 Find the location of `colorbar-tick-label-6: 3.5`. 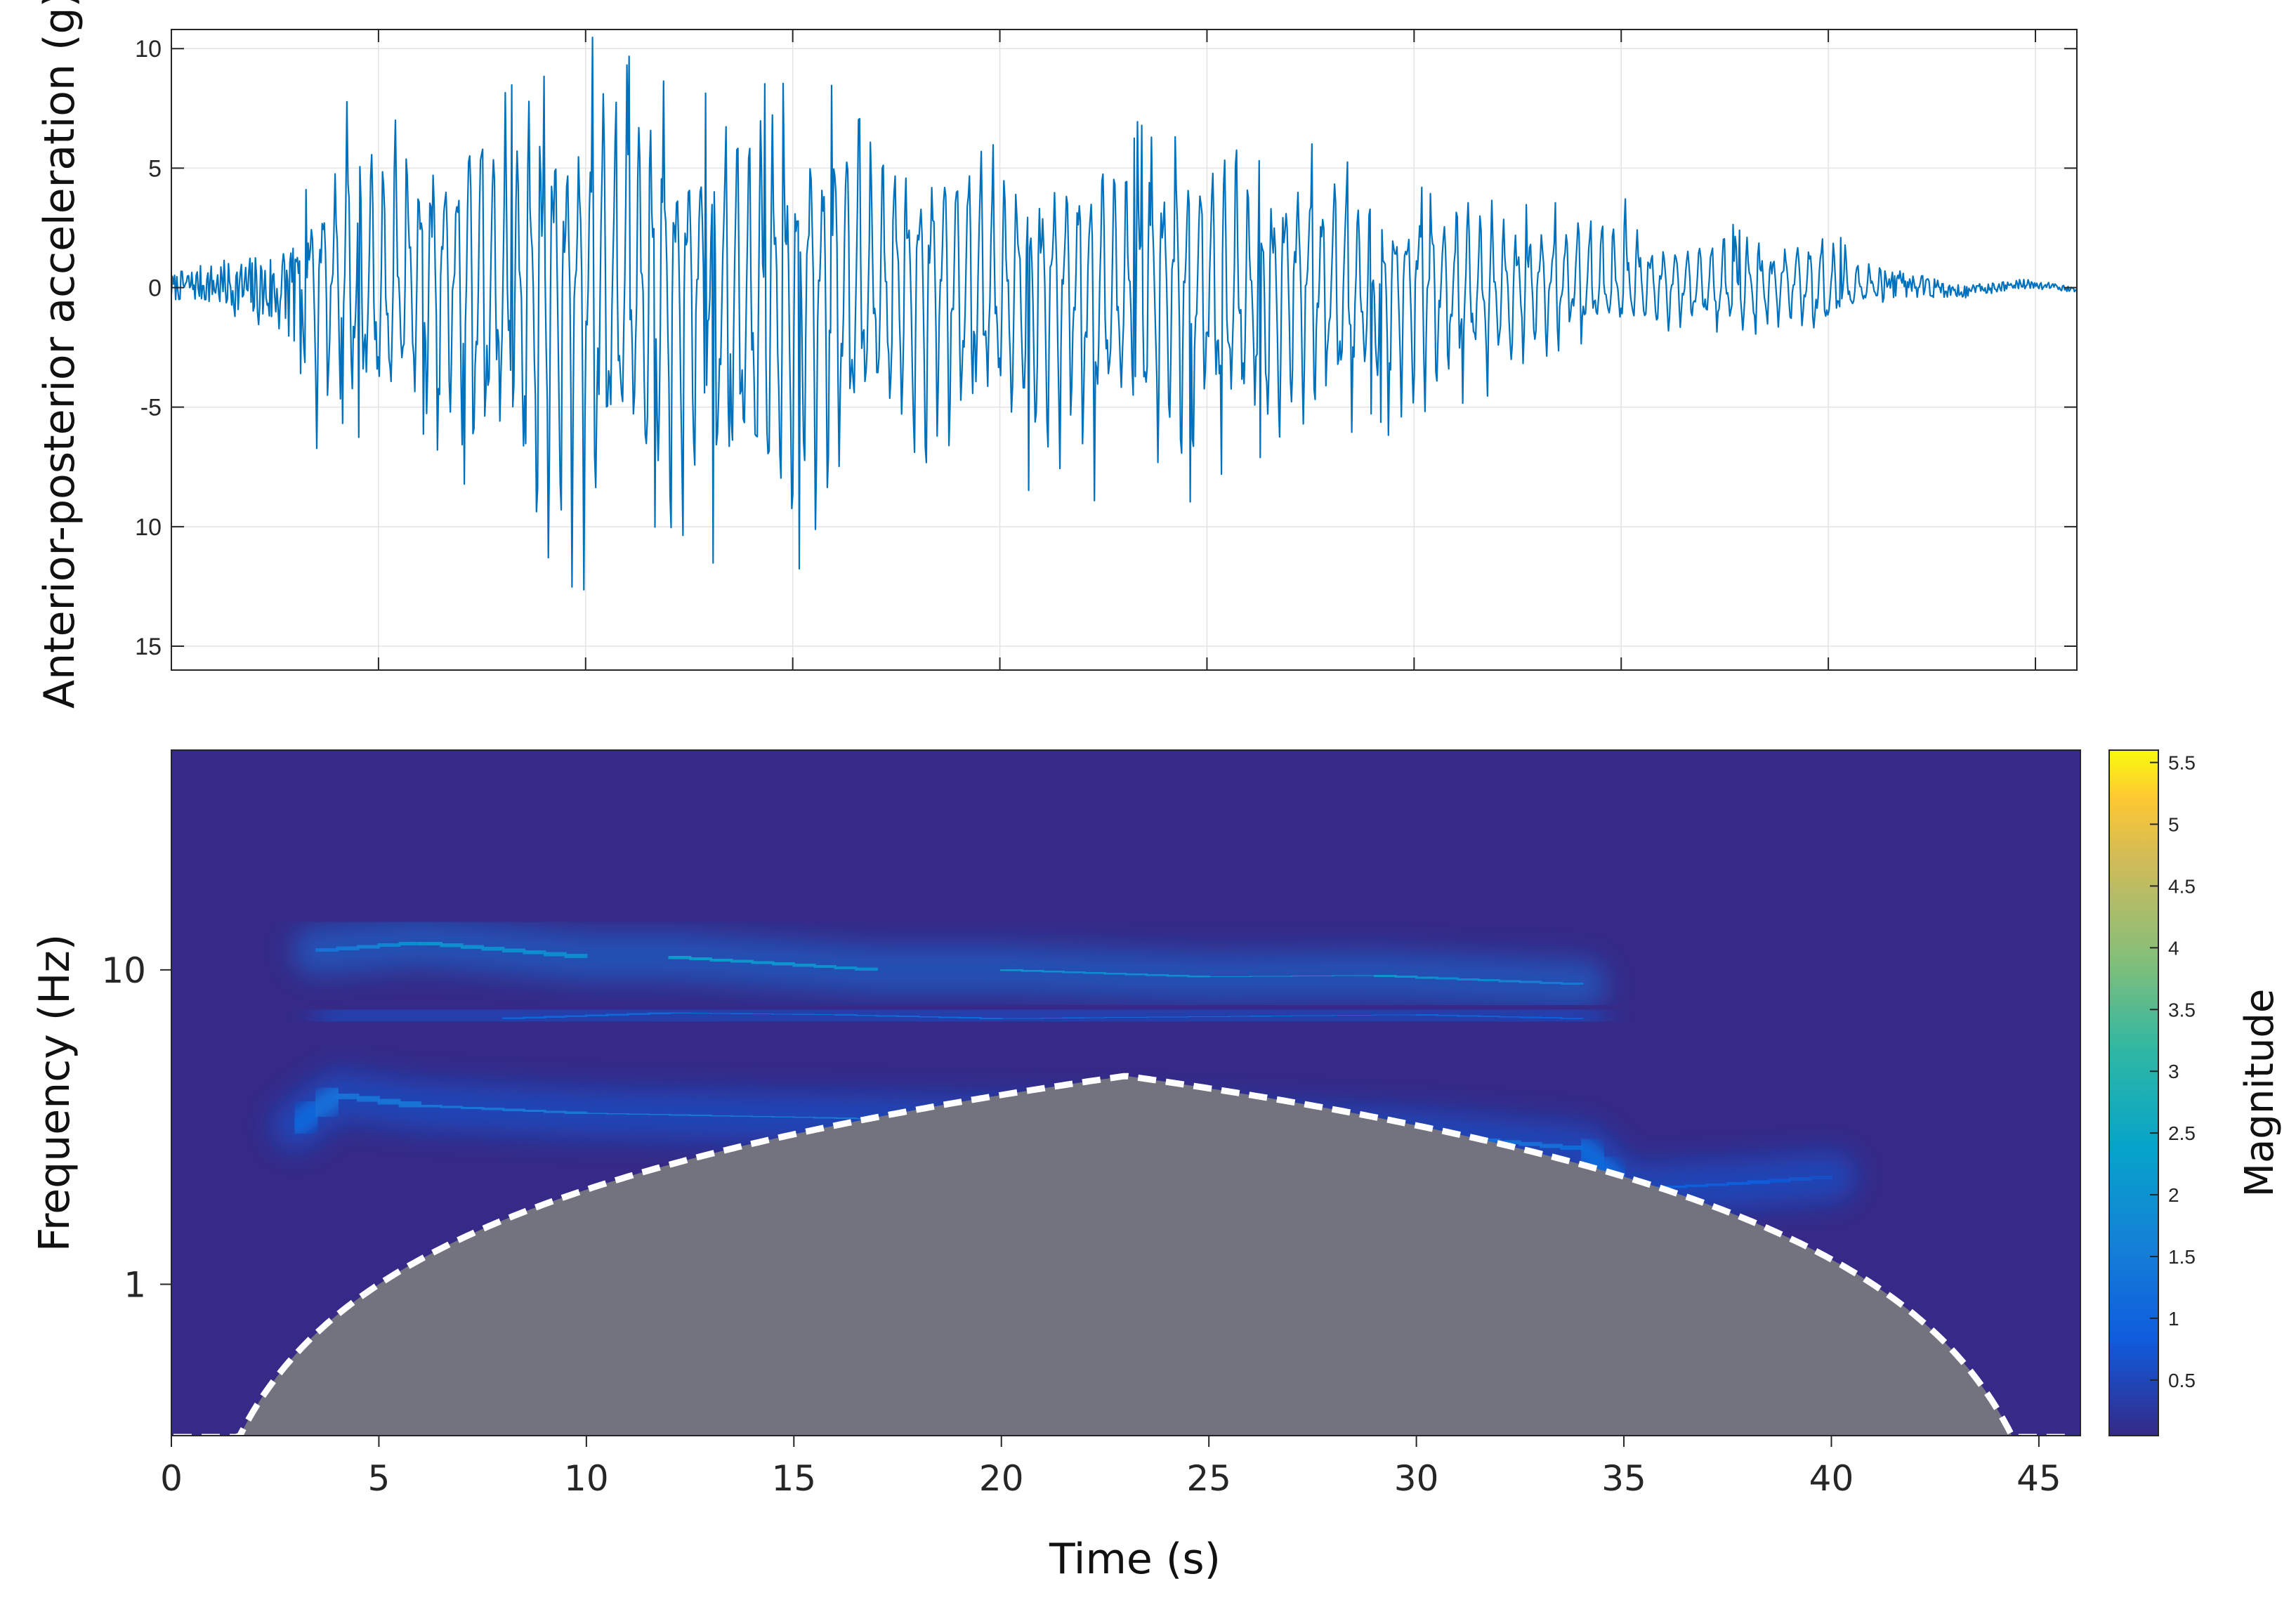

colorbar-tick-label-6: 3.5 is located at coordinates (2182, 1010).